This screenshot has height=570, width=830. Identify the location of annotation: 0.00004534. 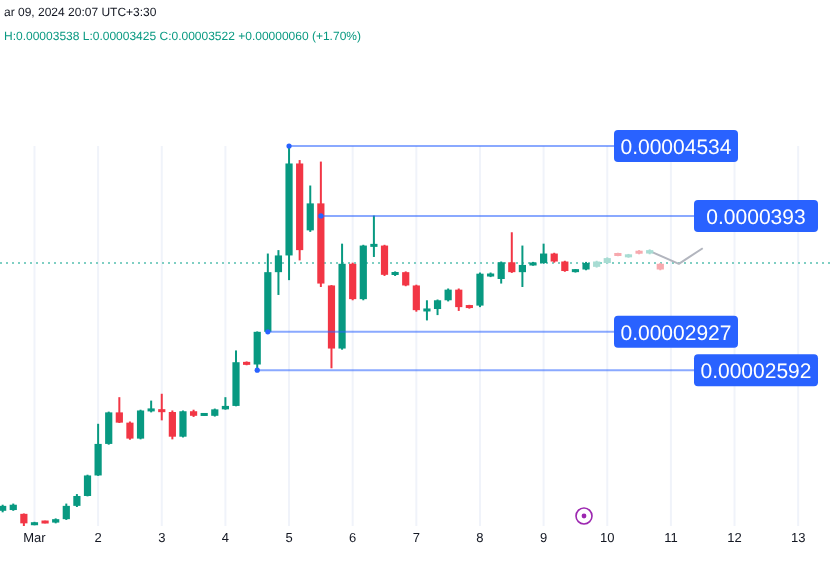
(676, 148).